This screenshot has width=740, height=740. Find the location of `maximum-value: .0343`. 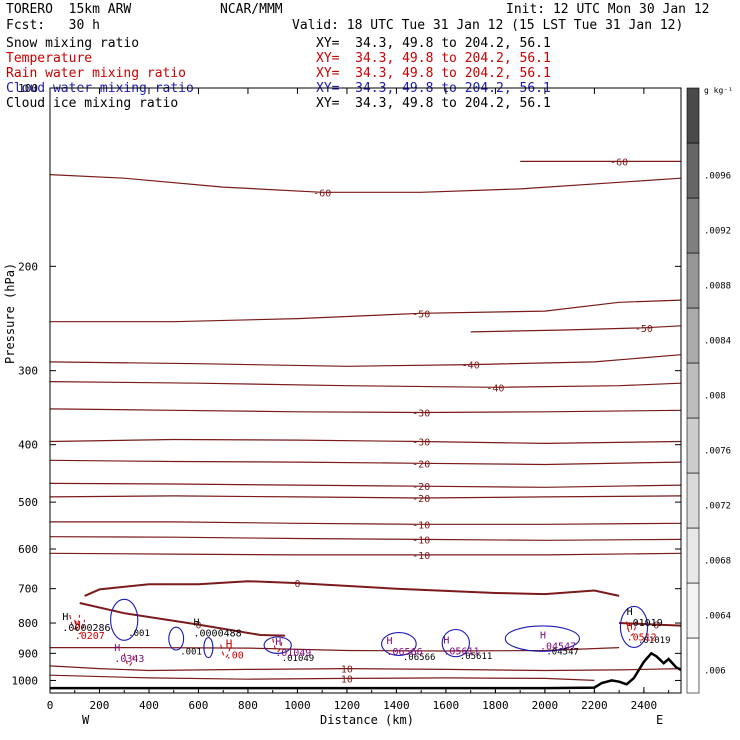

maximum-value: .0343 is located at coordinates (129, 659).